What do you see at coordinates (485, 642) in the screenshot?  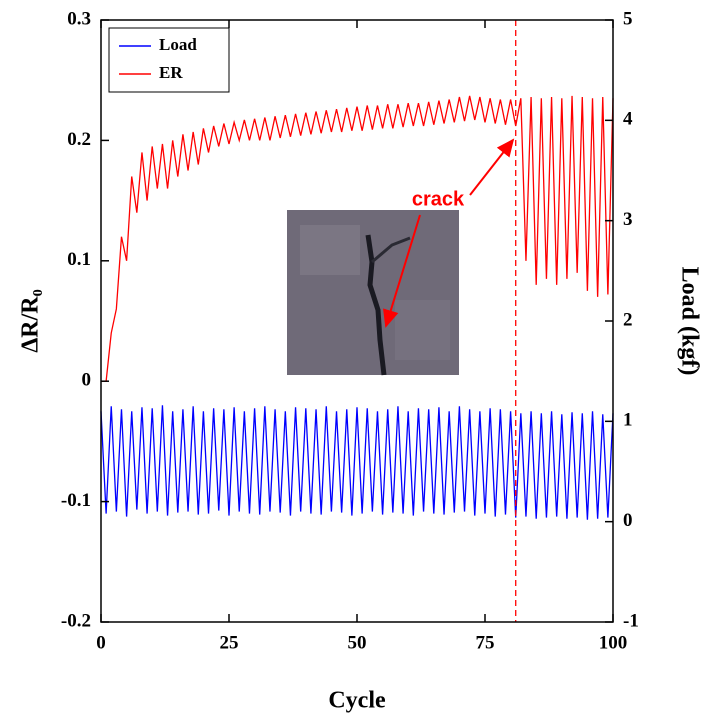 I see `x-tick-label: 75` at bounding box center [485, 642].